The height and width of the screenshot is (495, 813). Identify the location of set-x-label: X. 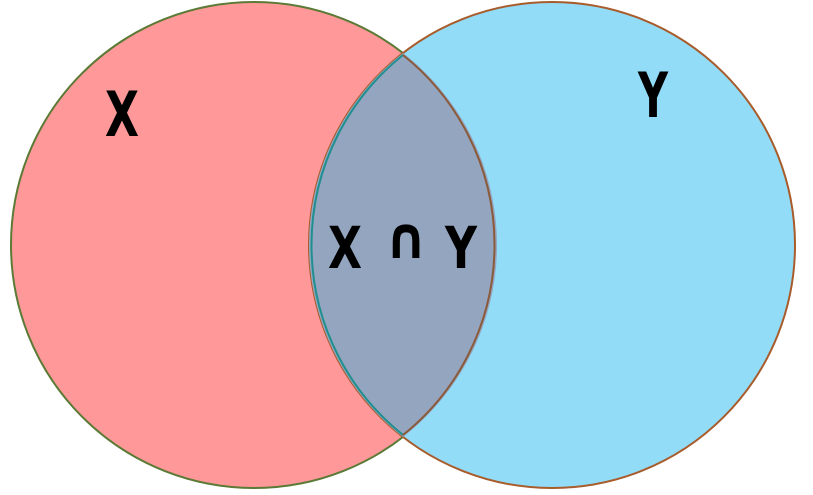
(122, 114).